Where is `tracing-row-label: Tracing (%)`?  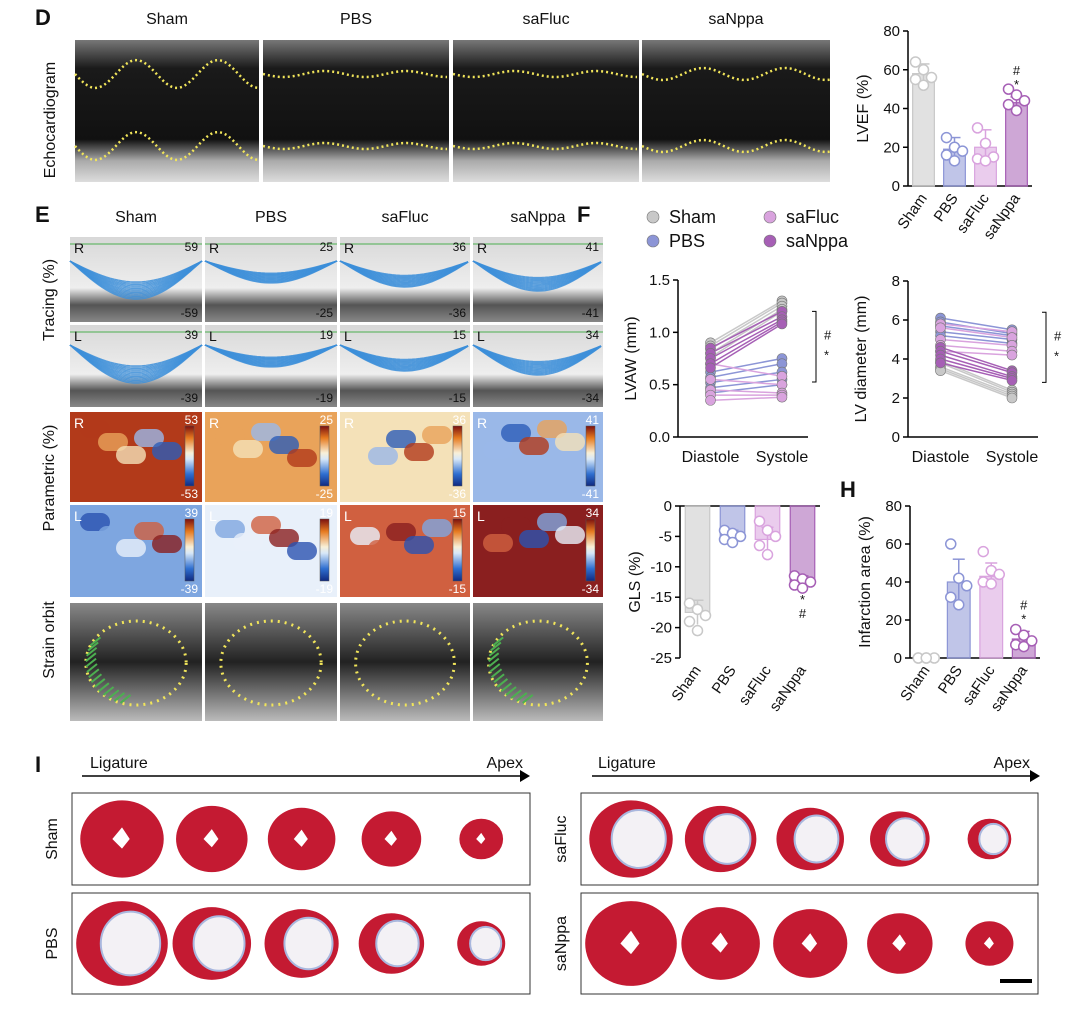 tracing-row-label: Tracing (%) is located at coordinates (49, 300).